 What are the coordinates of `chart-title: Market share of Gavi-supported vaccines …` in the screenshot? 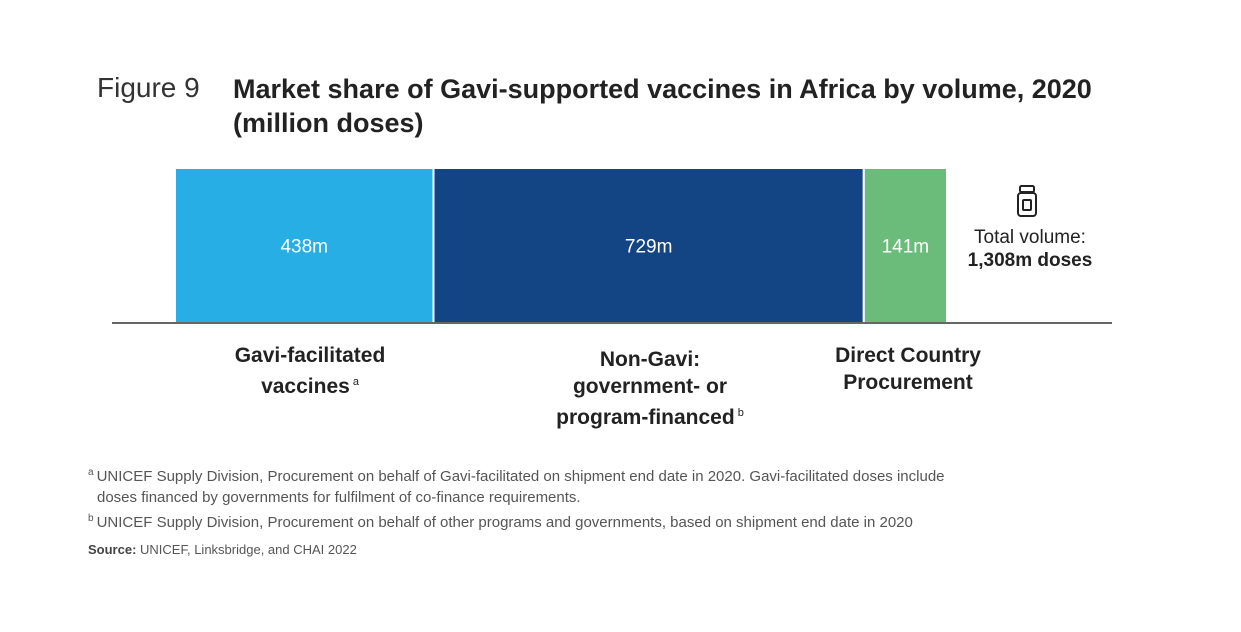 It's located at (662, 106).